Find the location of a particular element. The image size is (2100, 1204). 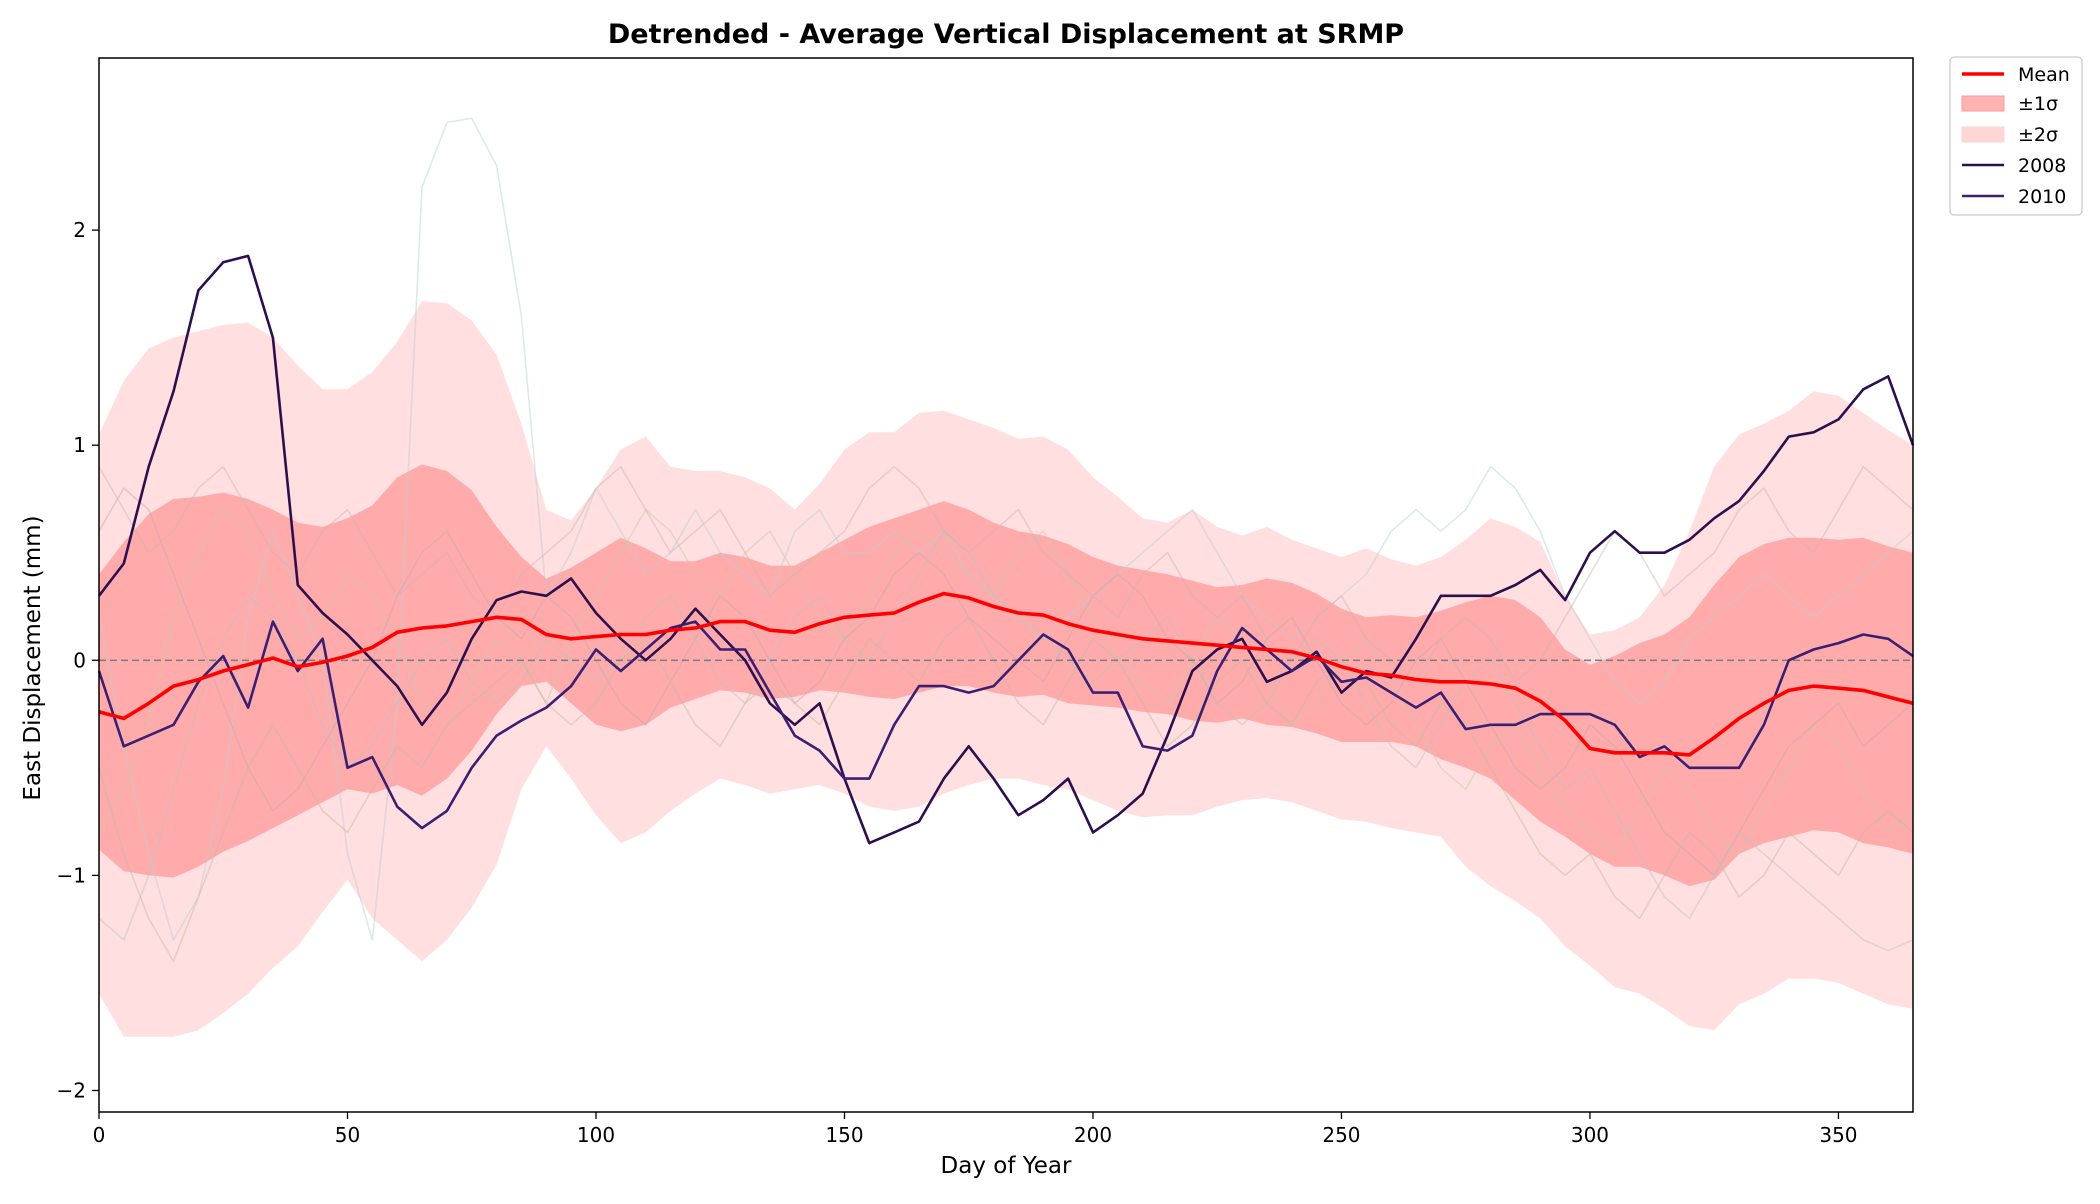

x-tick-label: 300 is located at coordinates (1590, 1135).